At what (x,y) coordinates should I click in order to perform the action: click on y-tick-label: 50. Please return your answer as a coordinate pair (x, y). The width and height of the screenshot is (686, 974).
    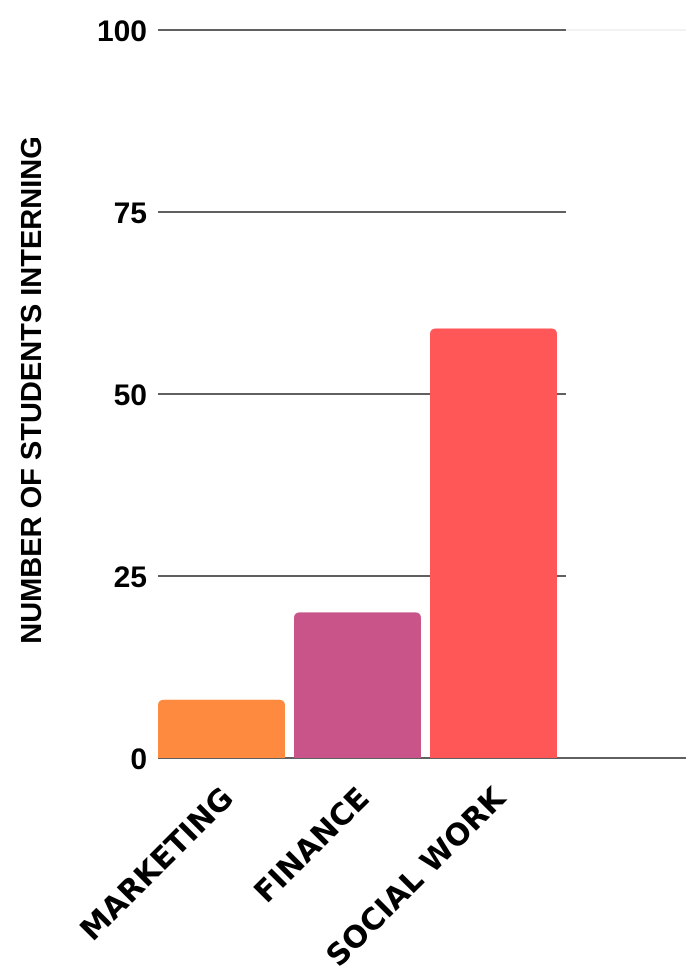
    Looking at the image, I should click on (130, 395).